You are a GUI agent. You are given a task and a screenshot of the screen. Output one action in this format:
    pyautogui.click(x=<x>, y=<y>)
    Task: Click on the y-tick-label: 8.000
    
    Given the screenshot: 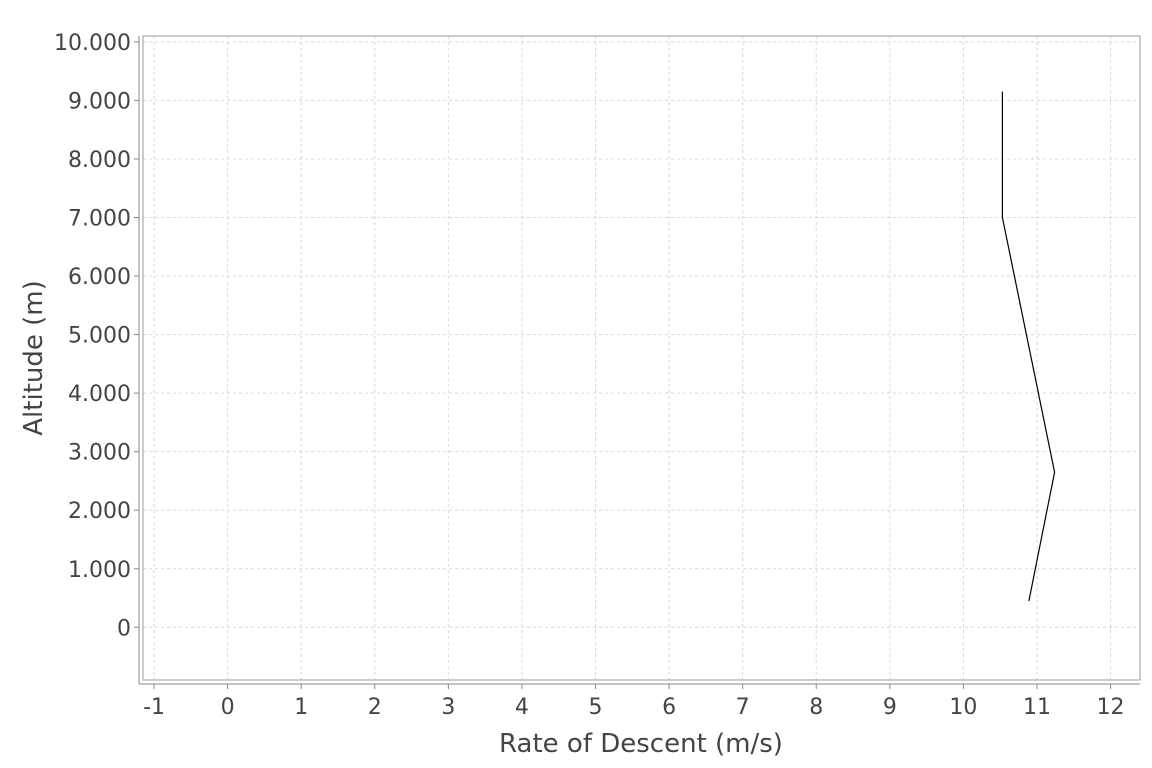 What is the action you would take?
    pyautogui.click(x=99, y=160)
    